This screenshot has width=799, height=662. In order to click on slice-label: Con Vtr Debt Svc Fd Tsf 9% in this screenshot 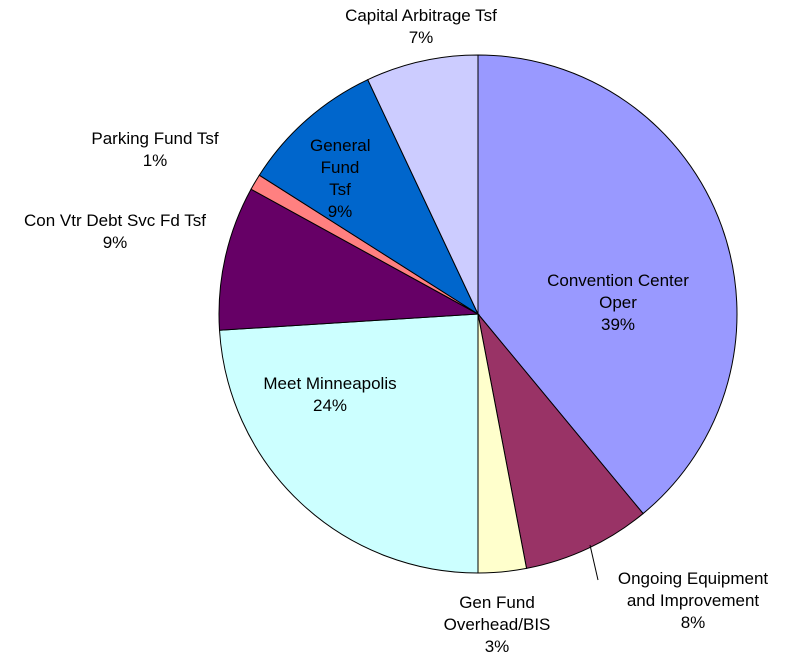, I will do `click(115, 232)`.